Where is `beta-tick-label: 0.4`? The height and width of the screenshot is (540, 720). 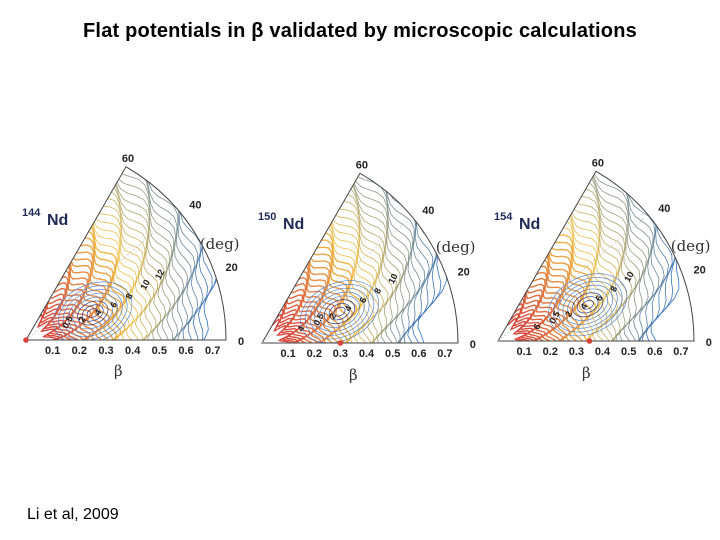 beta-tick-label: 0.4 is located at coordinates (133, 351).